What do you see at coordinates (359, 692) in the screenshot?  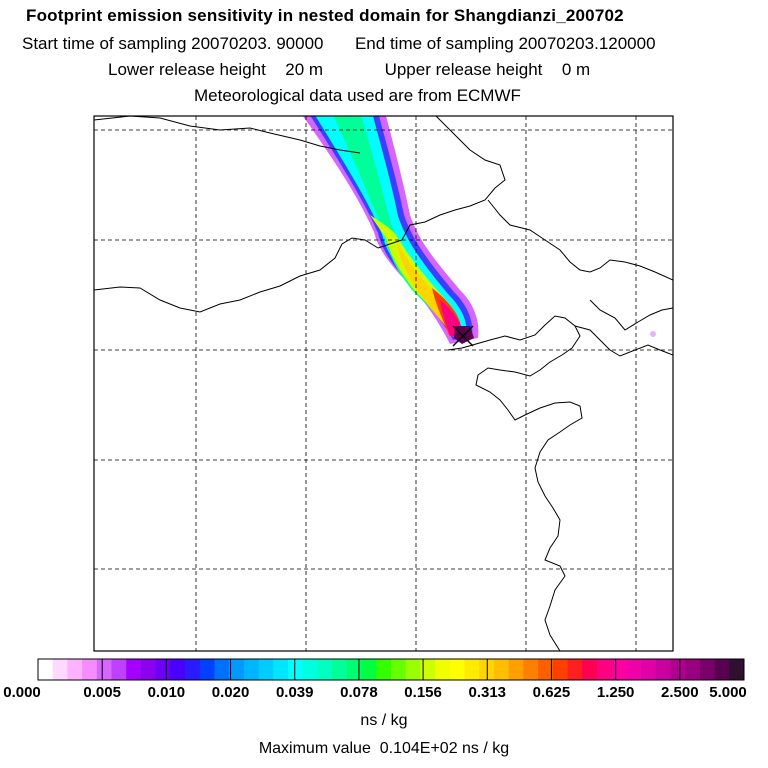 I see `color-bar-tick-label: 0.078` at bounding box center [359, 692].